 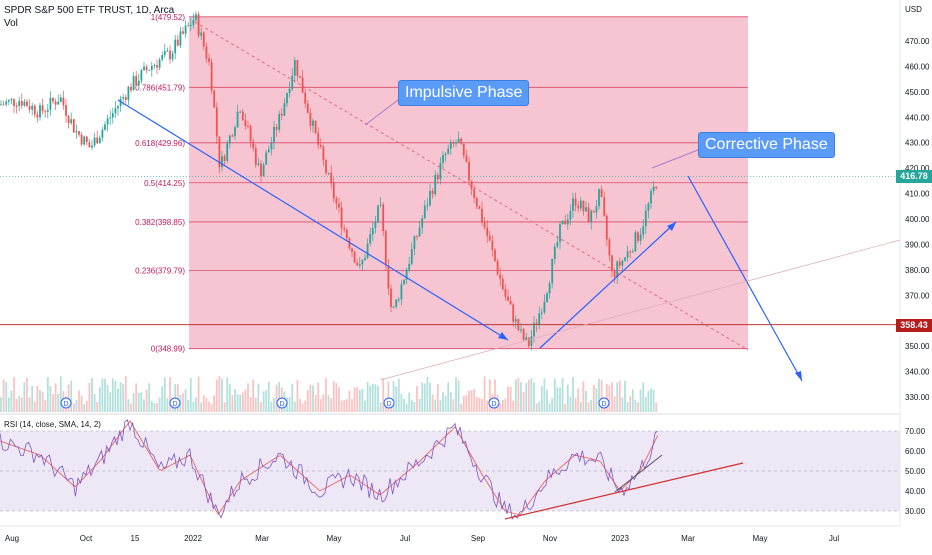 I want to click on price-axis-tick: 470.00, so click(x=917, y=41).